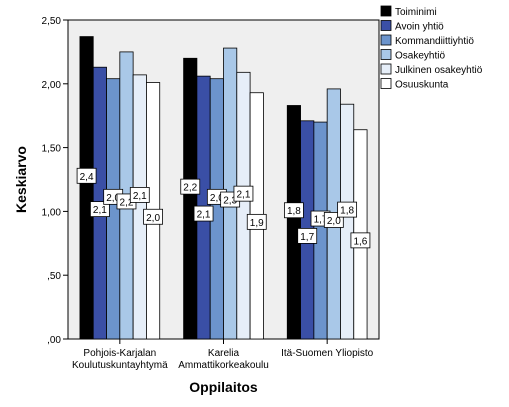  Describe the element at coordinates (230, 201) in the screenshot. I see `data-label: 2,3` at that location.